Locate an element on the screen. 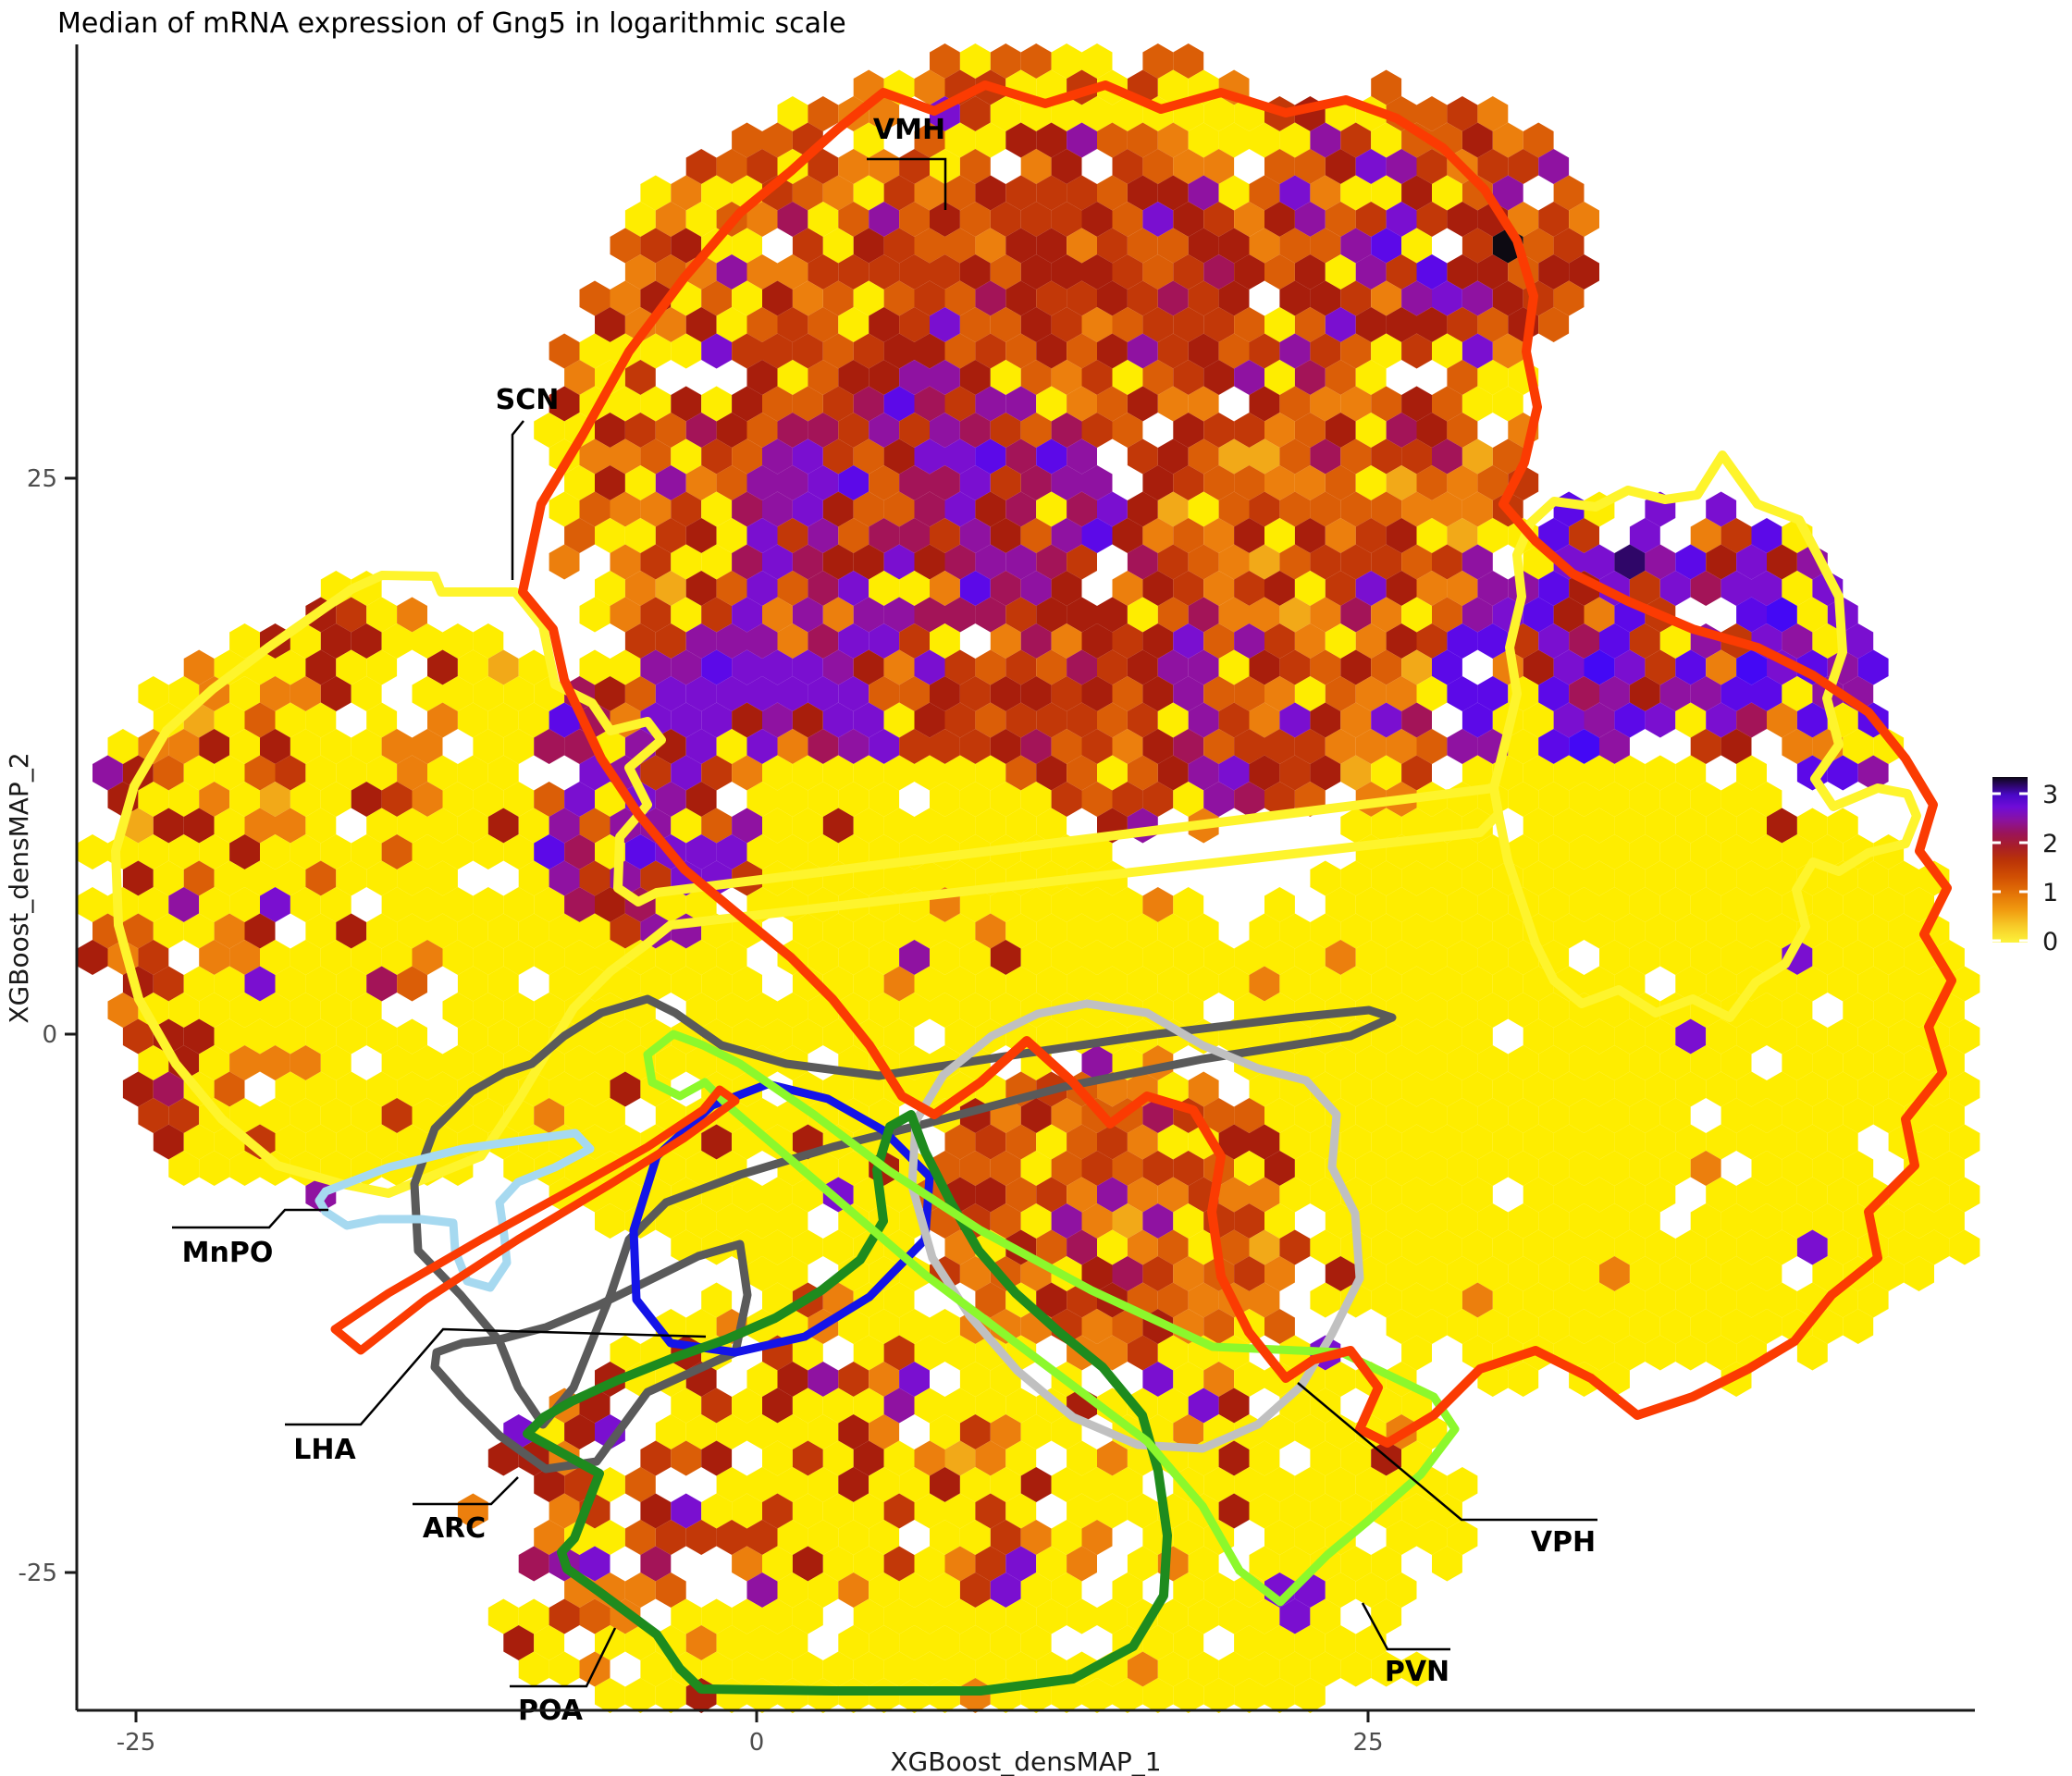  colorbar-label: 2 is located at coordinates (2050, 844).